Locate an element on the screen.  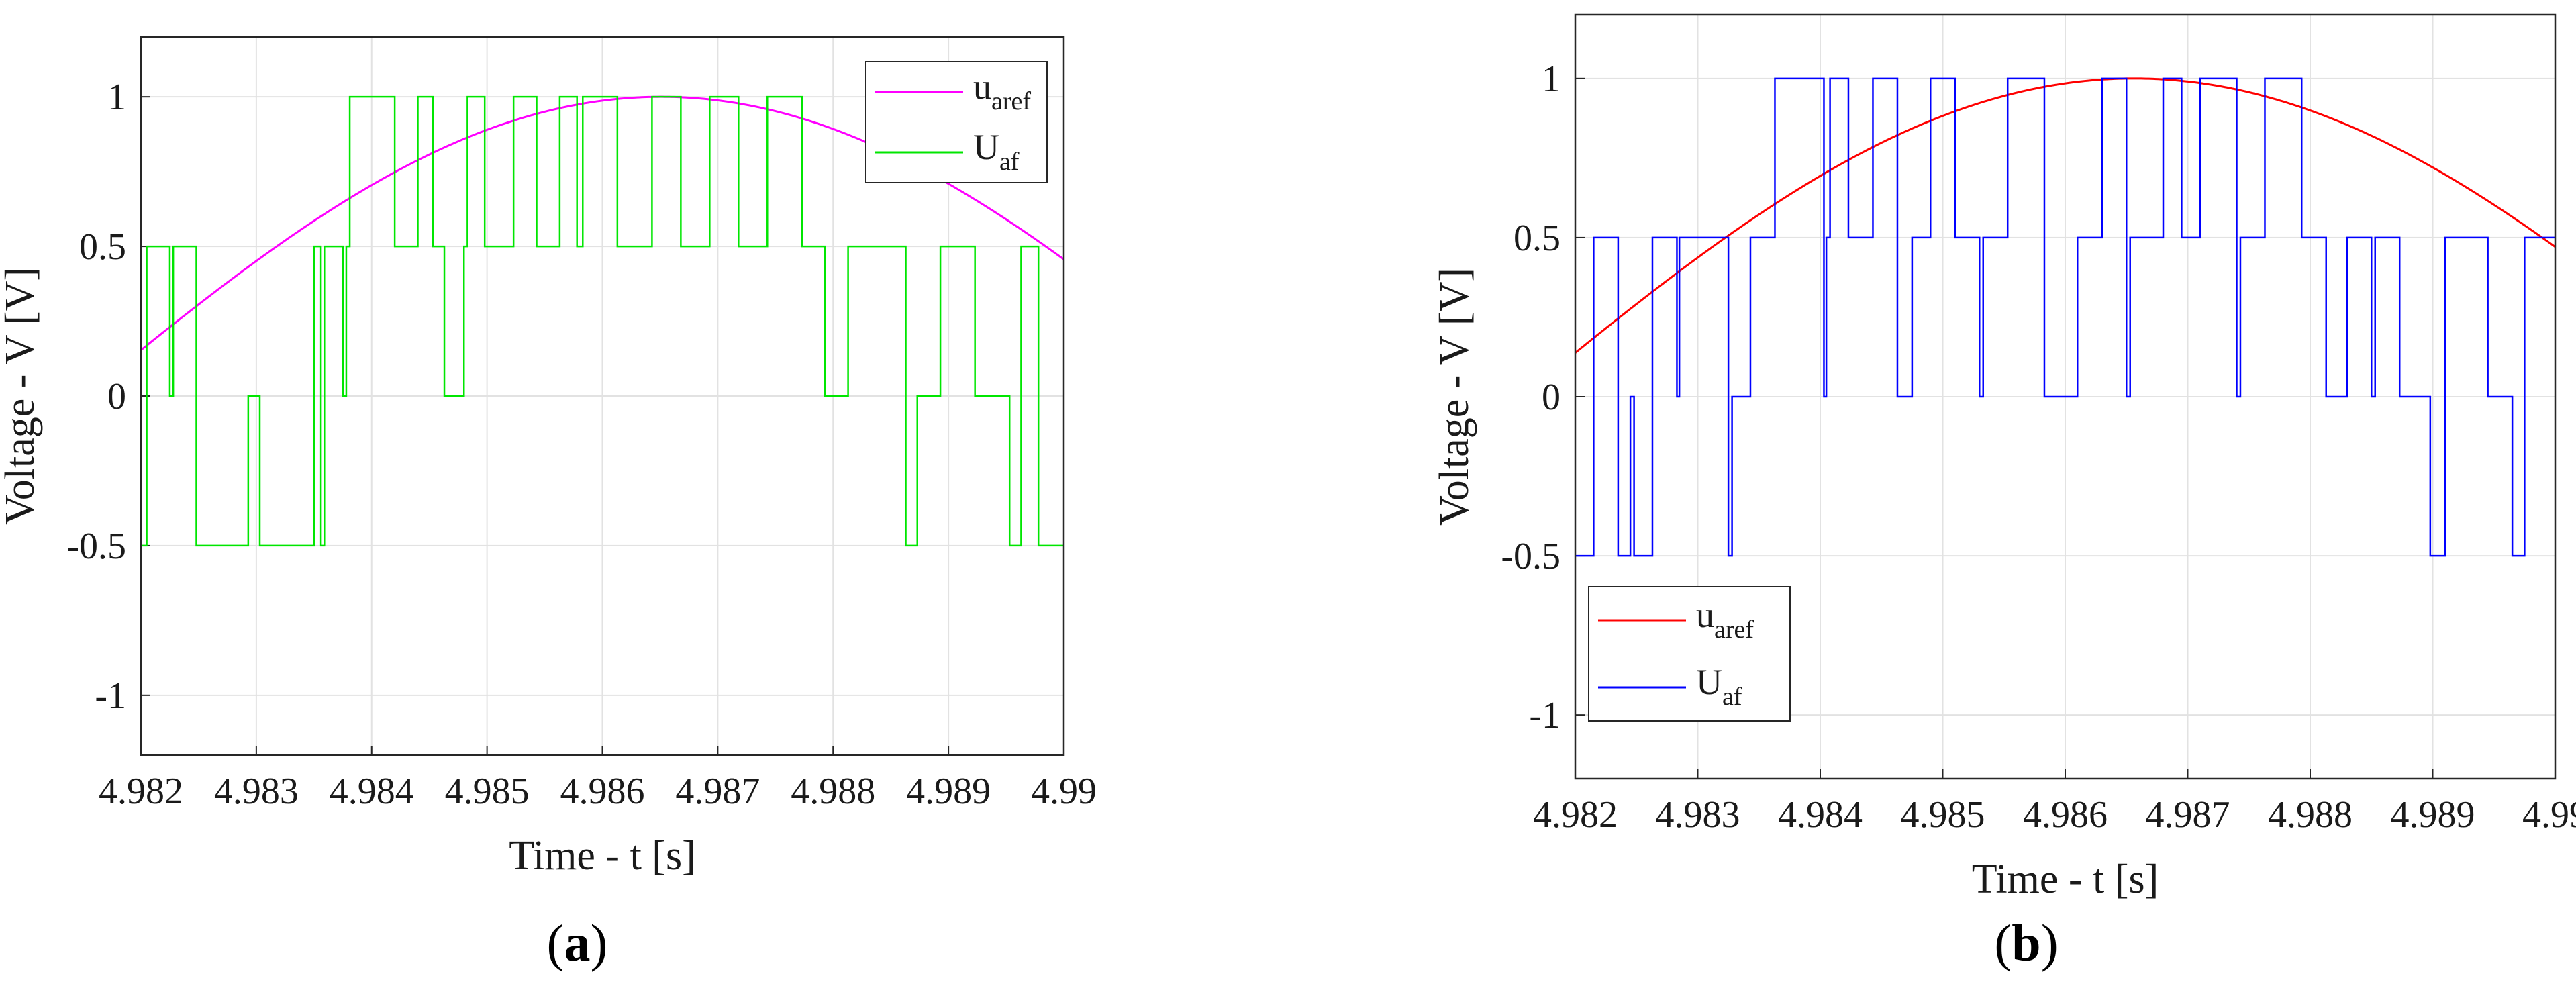
caption-letter: b is located at coordinates (2026, 943).